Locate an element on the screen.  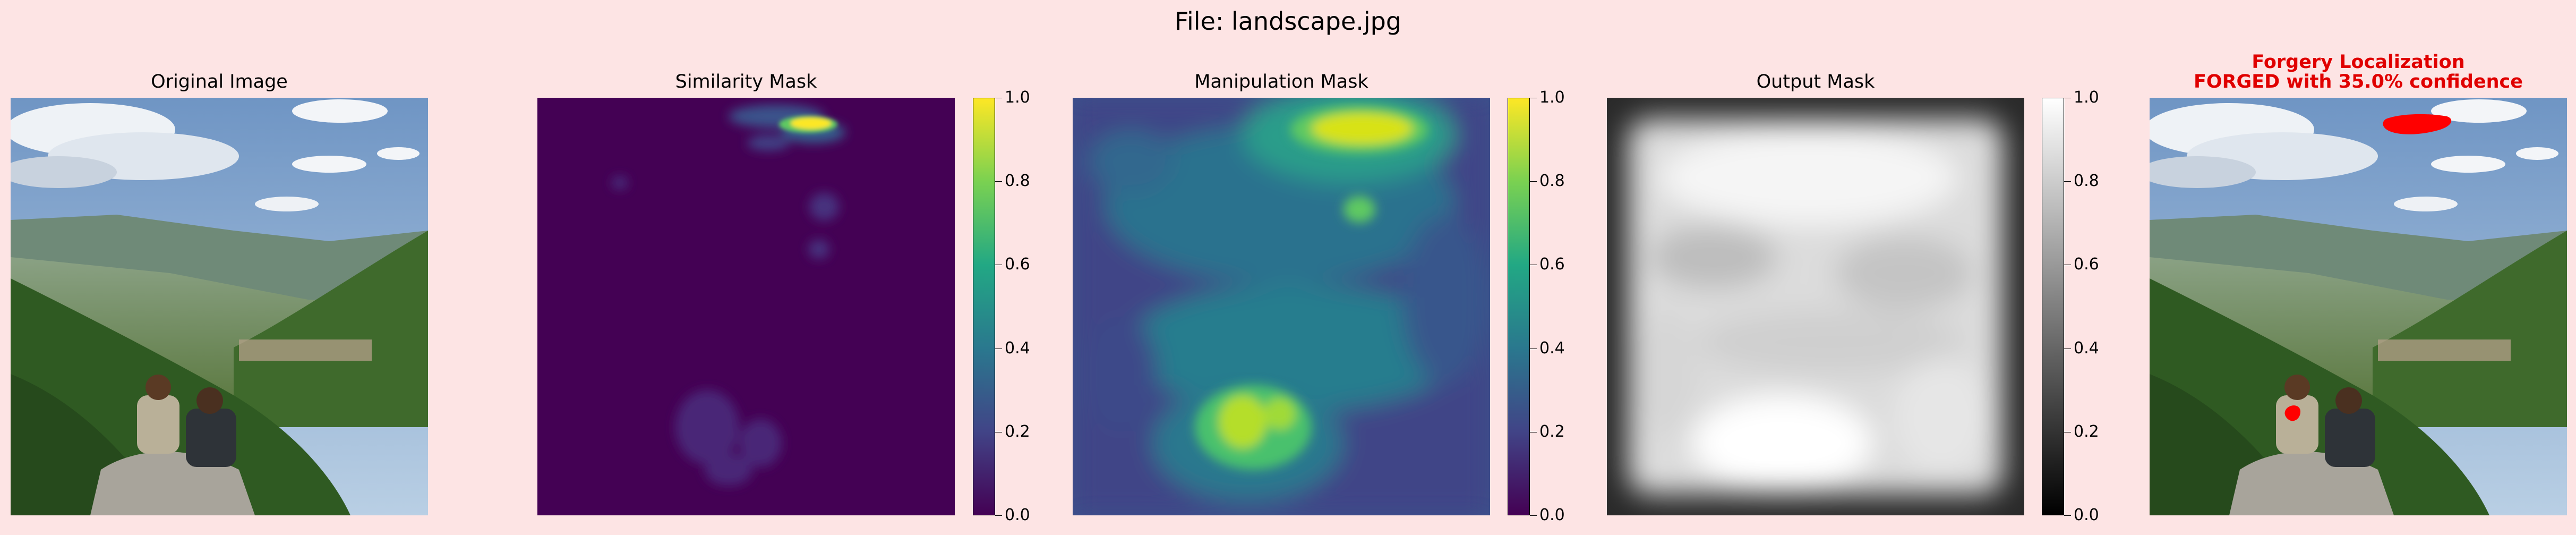
manipulation-colorbar-tick-label: 0.0 is located at coordinates (1552, 515).